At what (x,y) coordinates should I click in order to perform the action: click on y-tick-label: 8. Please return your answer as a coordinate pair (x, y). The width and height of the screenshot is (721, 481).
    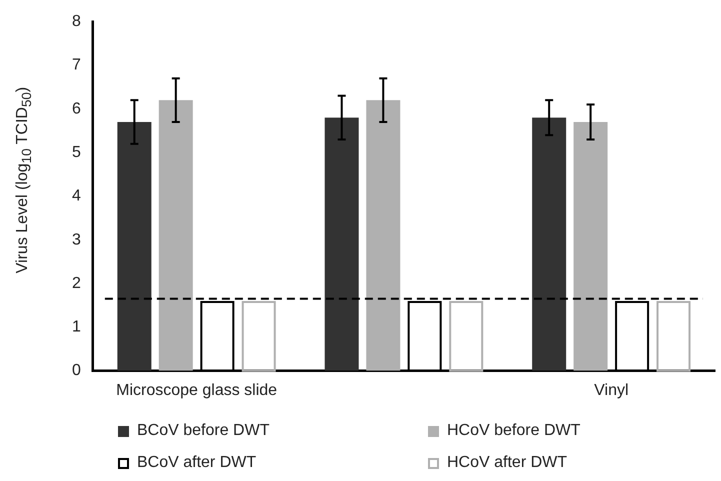
    Looking at the image, I should click on (76, 21).